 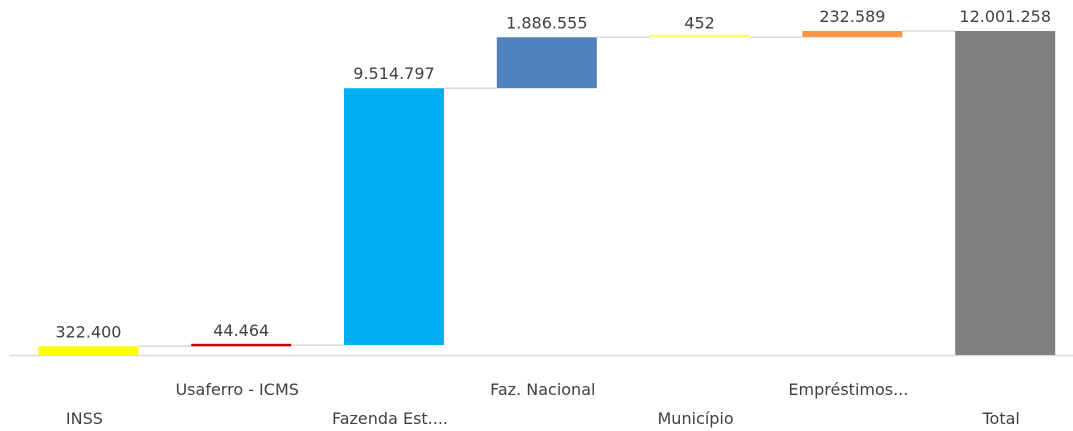 I want to click on value-label: 322.400, so click(x=88, y=331).